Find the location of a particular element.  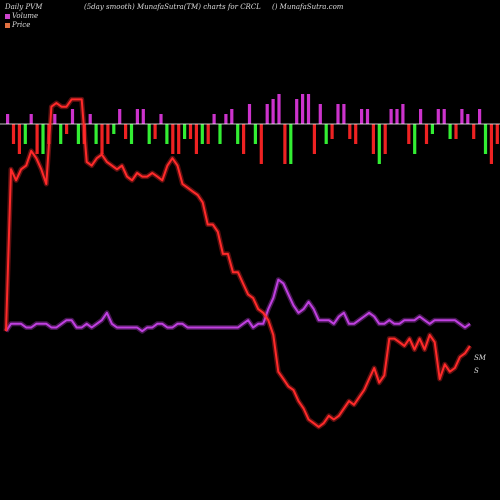

legend-price: Price is located at coordinates (17, 25).